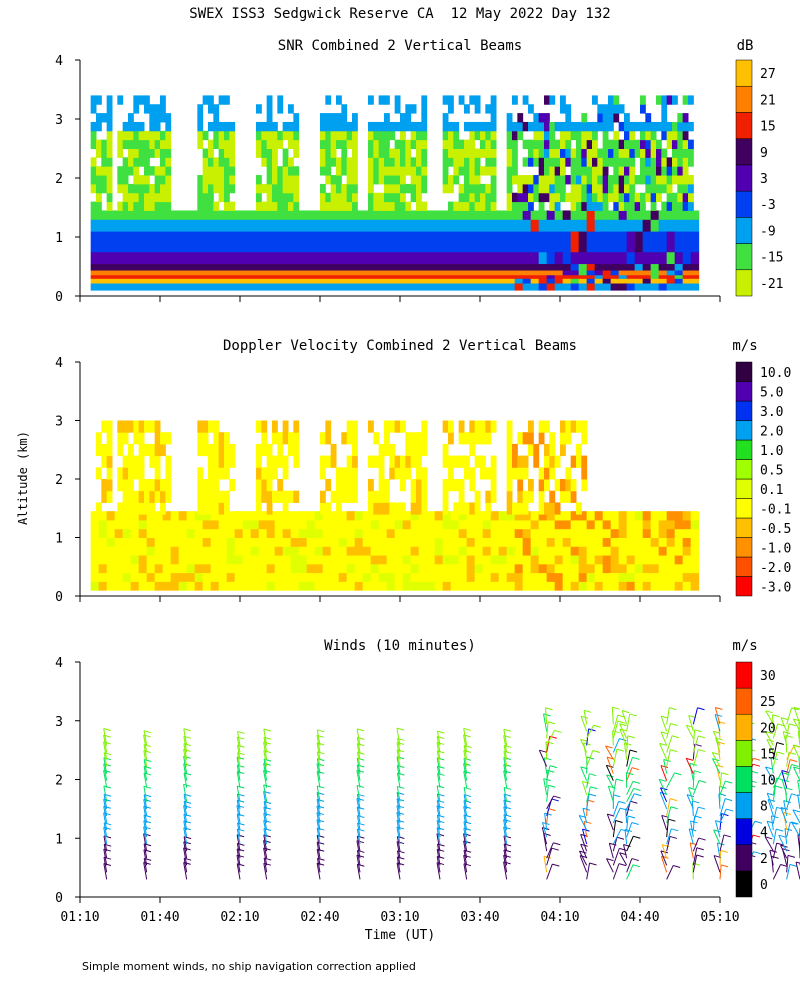 The width and height of the screenshot is (800, 1000). Describe the element at coordinates (395, 193) in the screenshot. I see `snr-heatmap` at that location.